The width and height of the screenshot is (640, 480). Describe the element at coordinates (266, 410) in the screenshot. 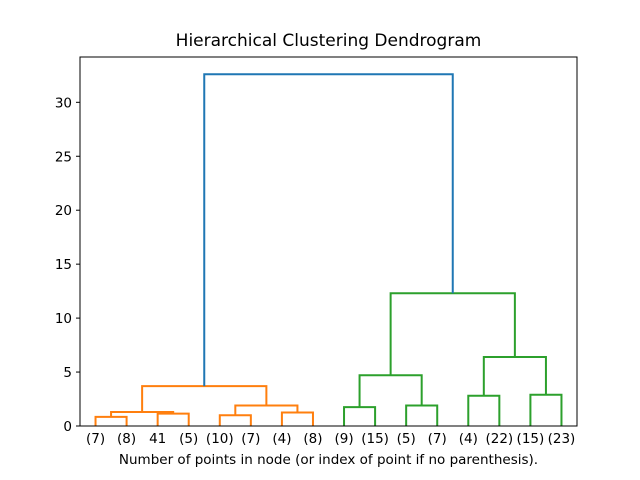

I see `dendrogram-link-m5` at that location.